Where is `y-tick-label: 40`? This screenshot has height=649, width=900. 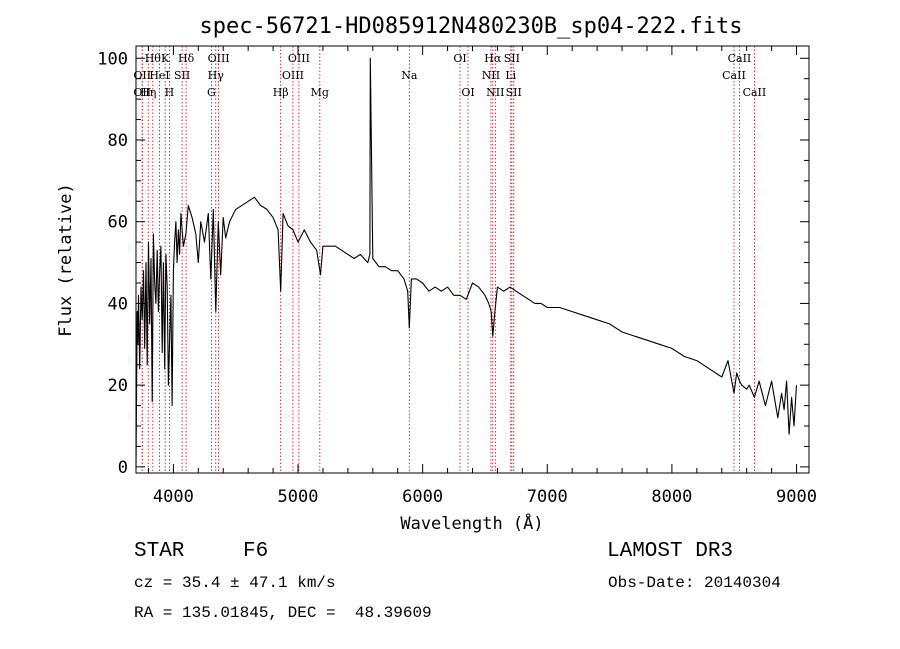
y-tick-label: 40 is located at coordinates (118, 304).